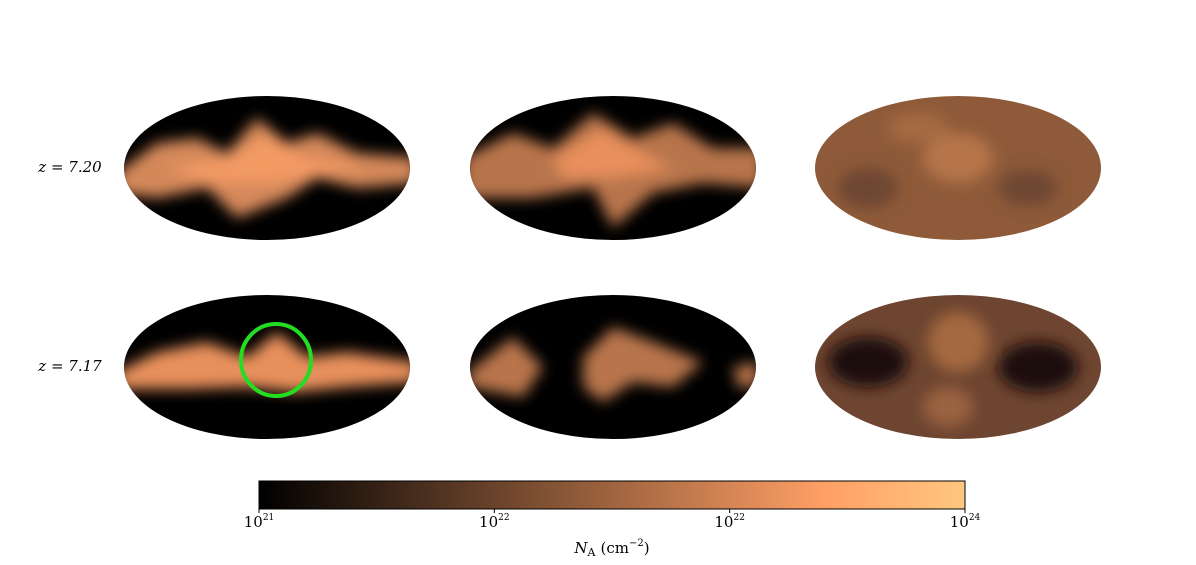  What do you see at coordinates (69, 167) in the screenshot?
I see `row-label: z = 7.20` at bounding box center [69, 167].